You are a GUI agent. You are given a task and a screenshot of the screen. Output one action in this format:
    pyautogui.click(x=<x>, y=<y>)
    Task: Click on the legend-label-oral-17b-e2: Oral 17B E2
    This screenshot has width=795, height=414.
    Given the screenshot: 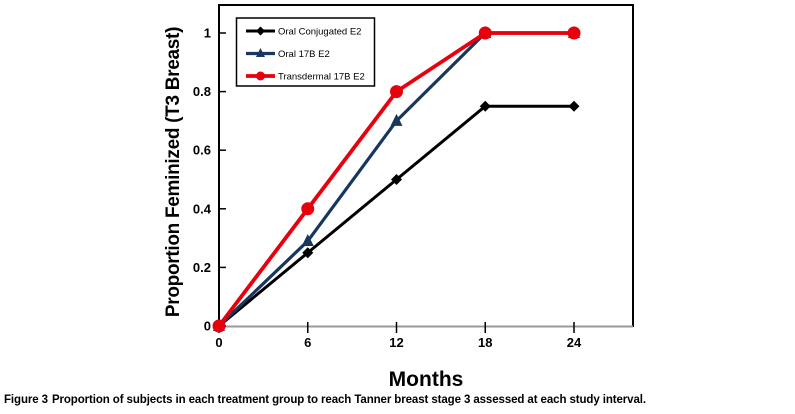 What is the action you would take?
    pyautogui.click(x=304, y=54)
    